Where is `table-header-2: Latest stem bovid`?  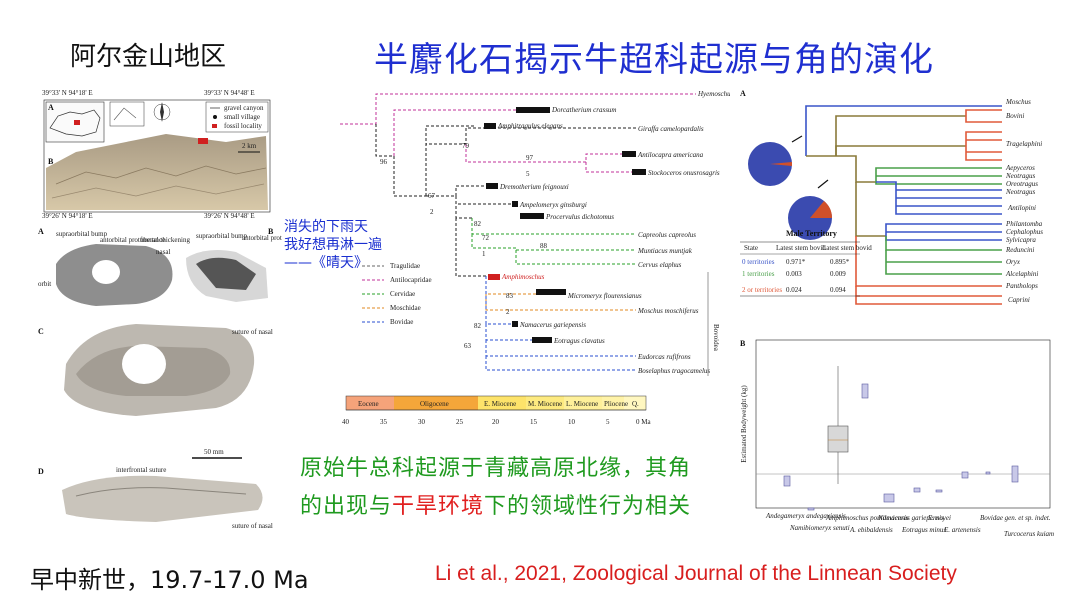
table-header-2: Latest stem bovid is located at coordinates (801, 248).